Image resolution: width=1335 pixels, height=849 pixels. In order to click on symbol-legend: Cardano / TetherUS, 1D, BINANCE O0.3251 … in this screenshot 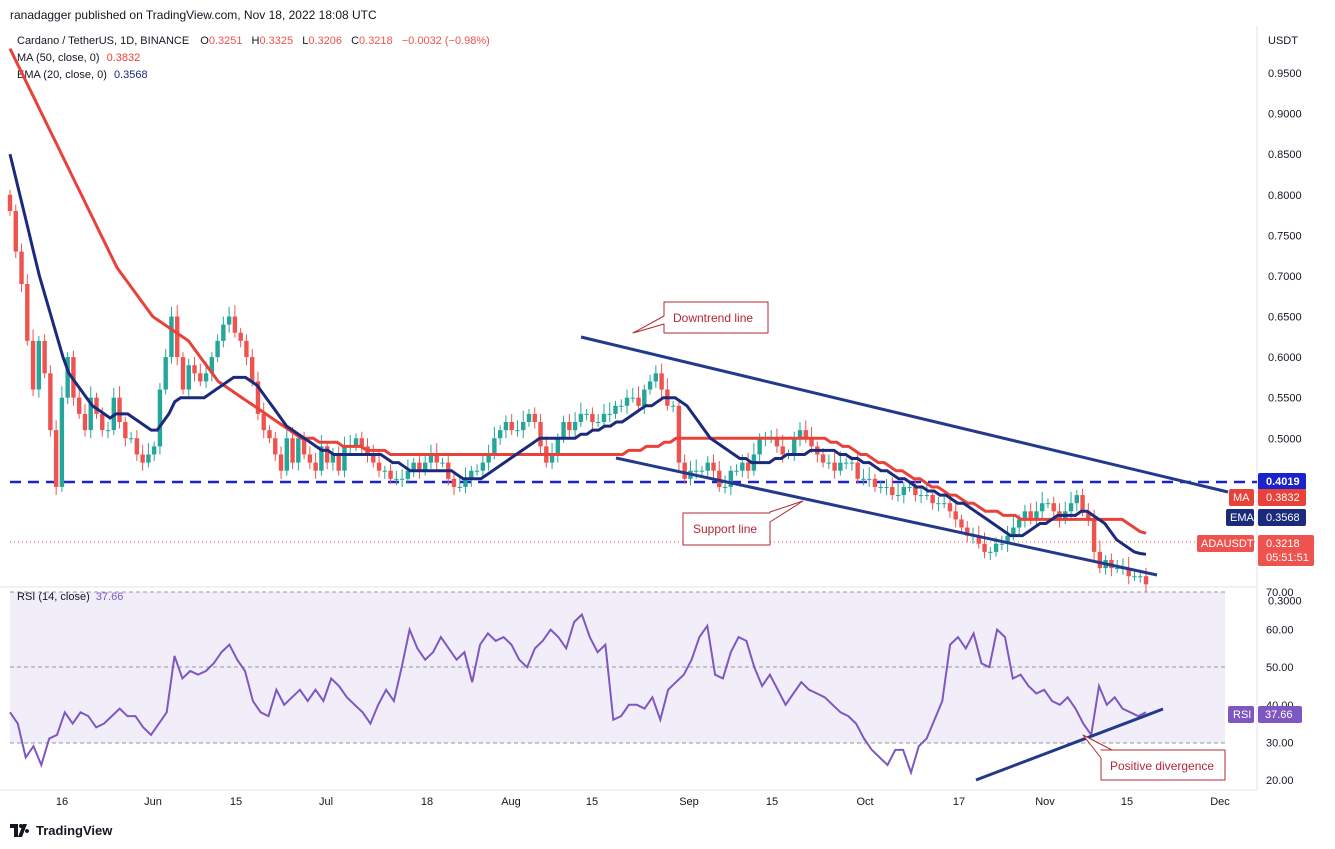, I will do `click(253, 41)`.